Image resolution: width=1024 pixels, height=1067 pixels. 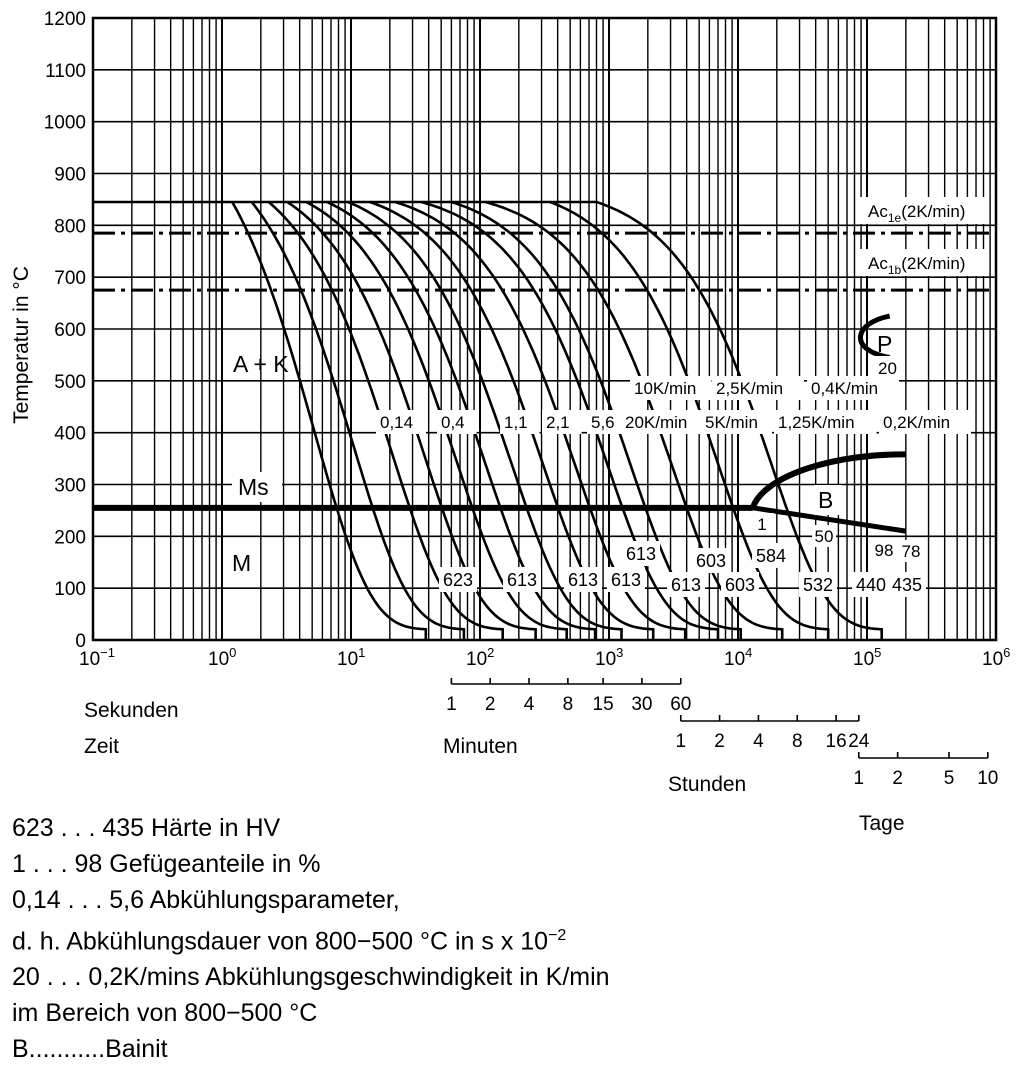 What do you see at coordinates (797, 741) in the screenshot?
I see `hours-tick-label: 8` at bounding box center [797, 741].